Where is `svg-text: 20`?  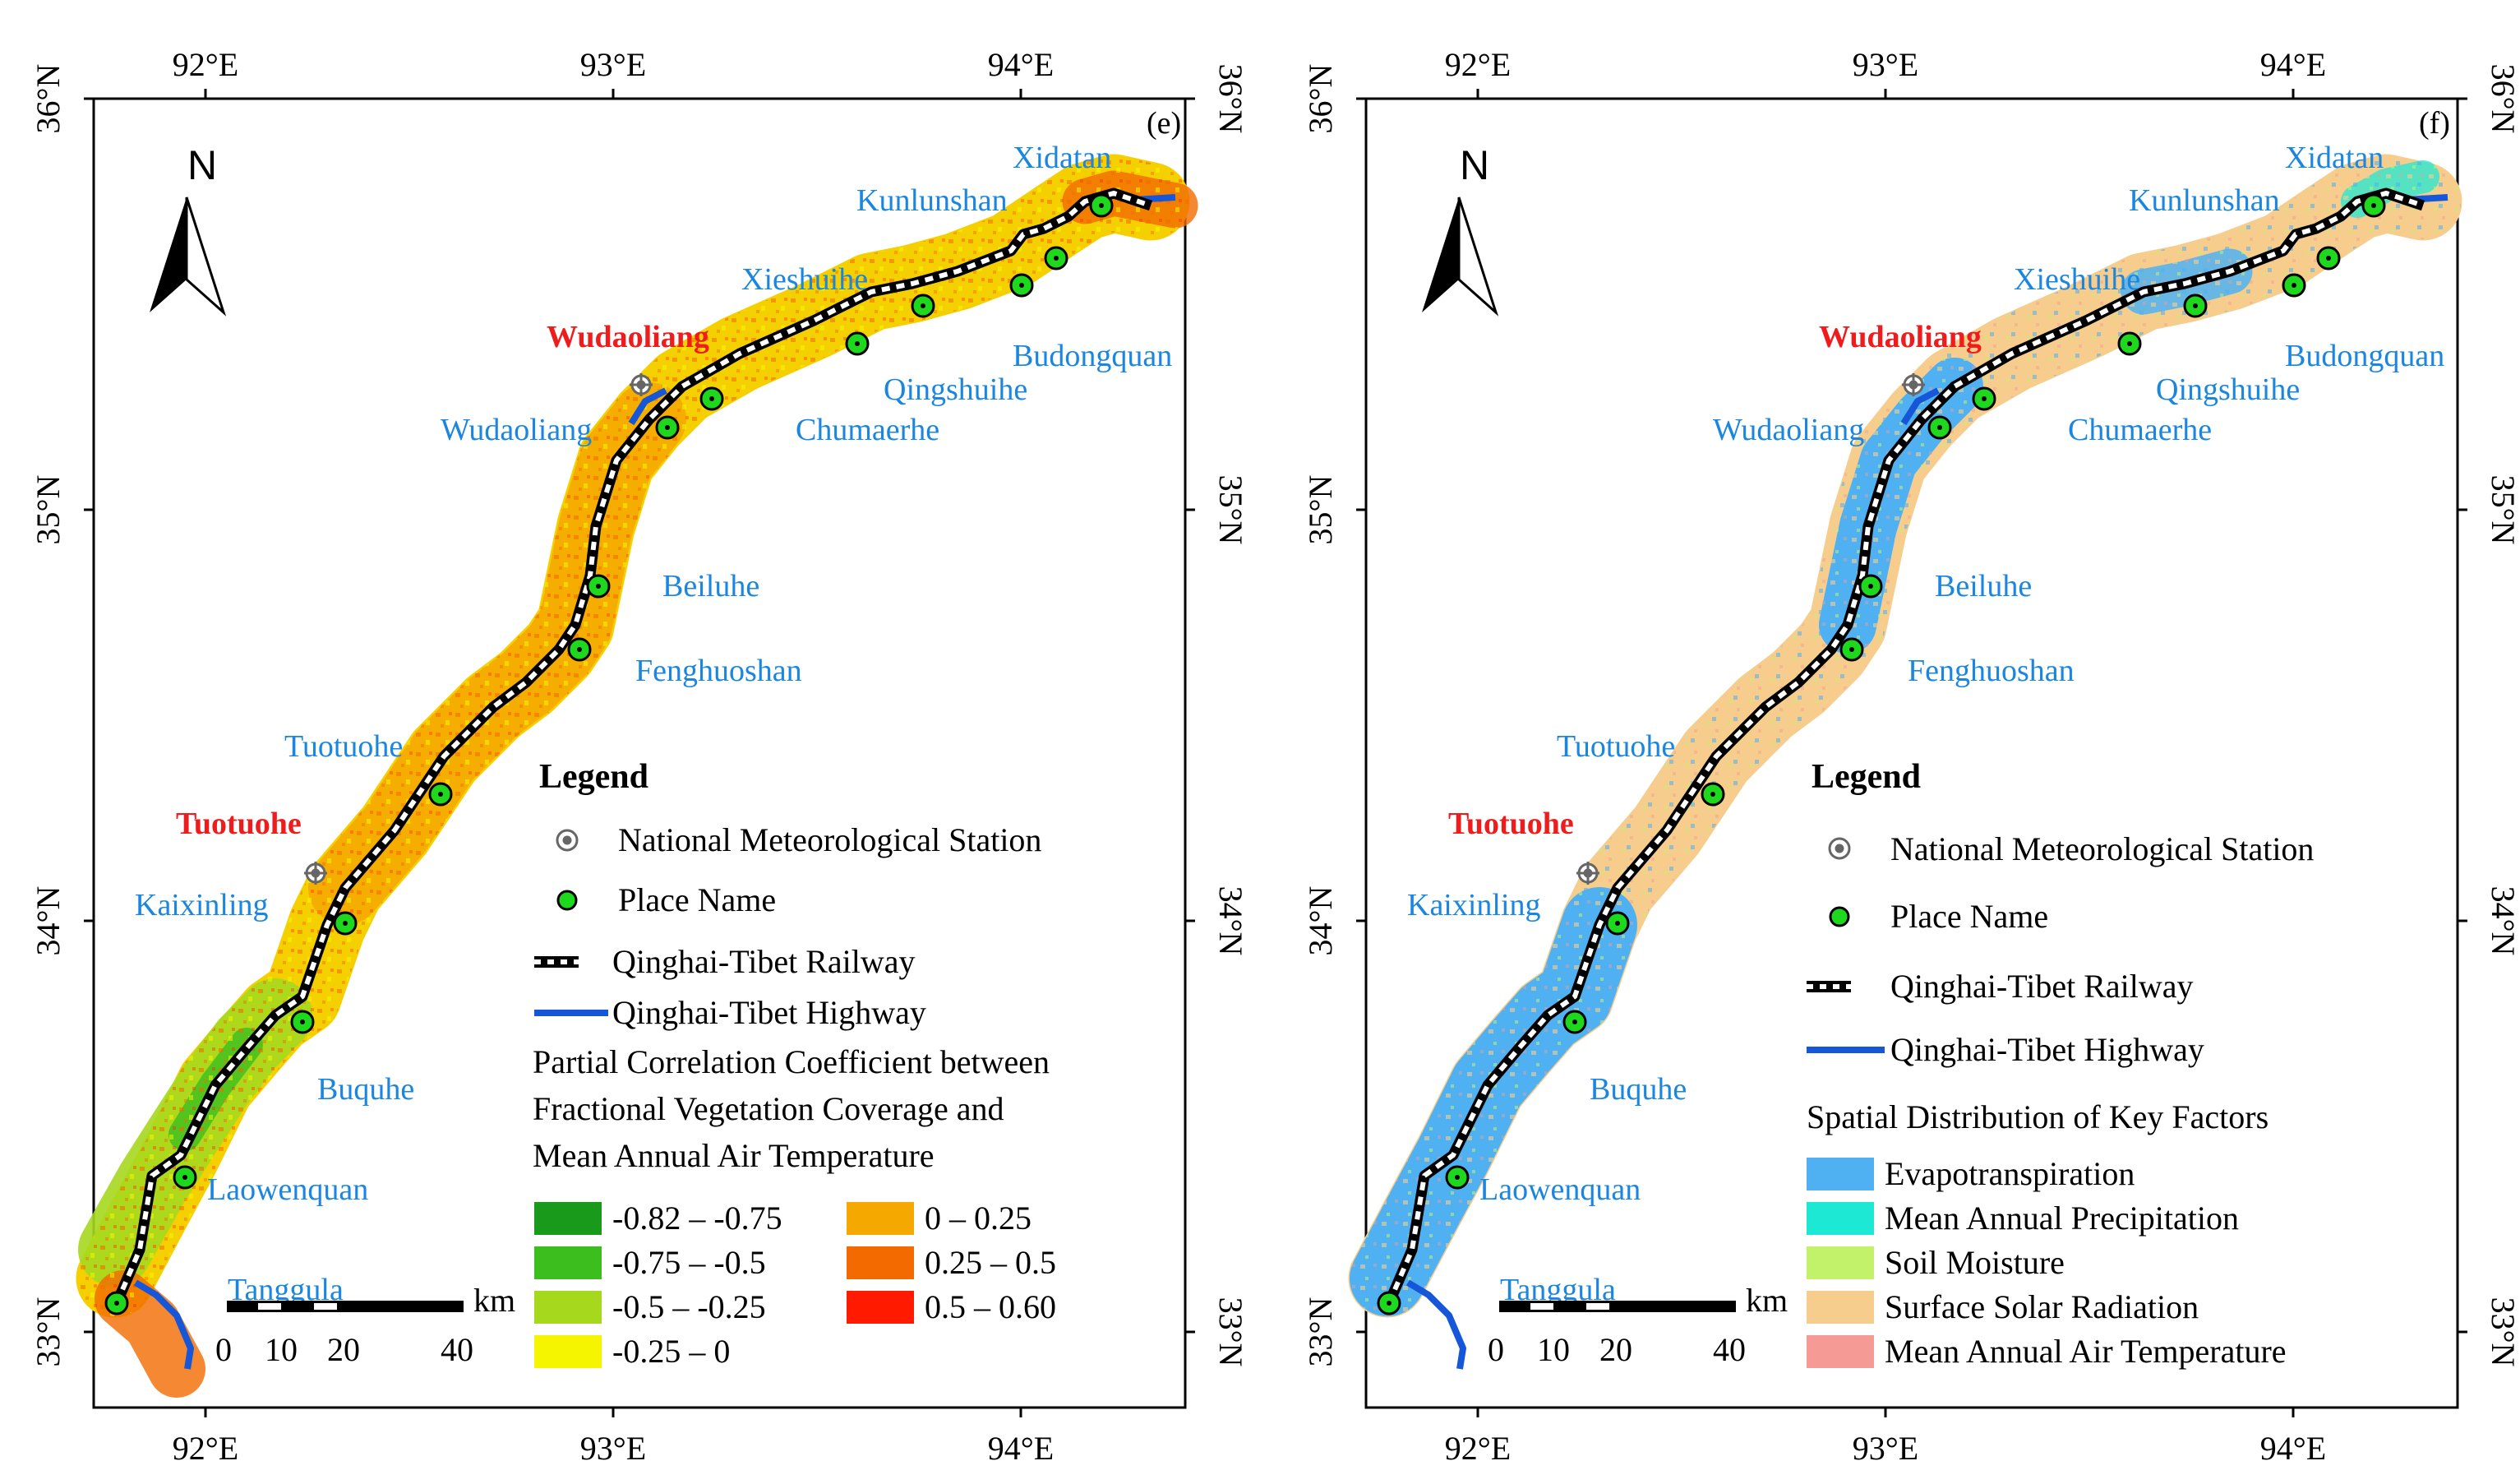
svg-text: 20 is located at coordinates (1615, 1349).